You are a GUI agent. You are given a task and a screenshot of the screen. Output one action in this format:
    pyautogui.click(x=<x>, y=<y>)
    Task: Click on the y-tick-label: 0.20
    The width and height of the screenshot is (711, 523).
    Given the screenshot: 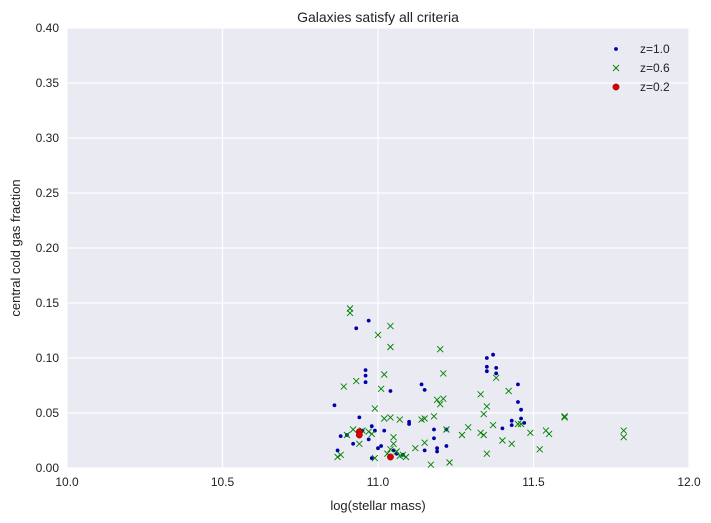 What is the action you would take?
    pyautogui.click(x=48, y=248)
    